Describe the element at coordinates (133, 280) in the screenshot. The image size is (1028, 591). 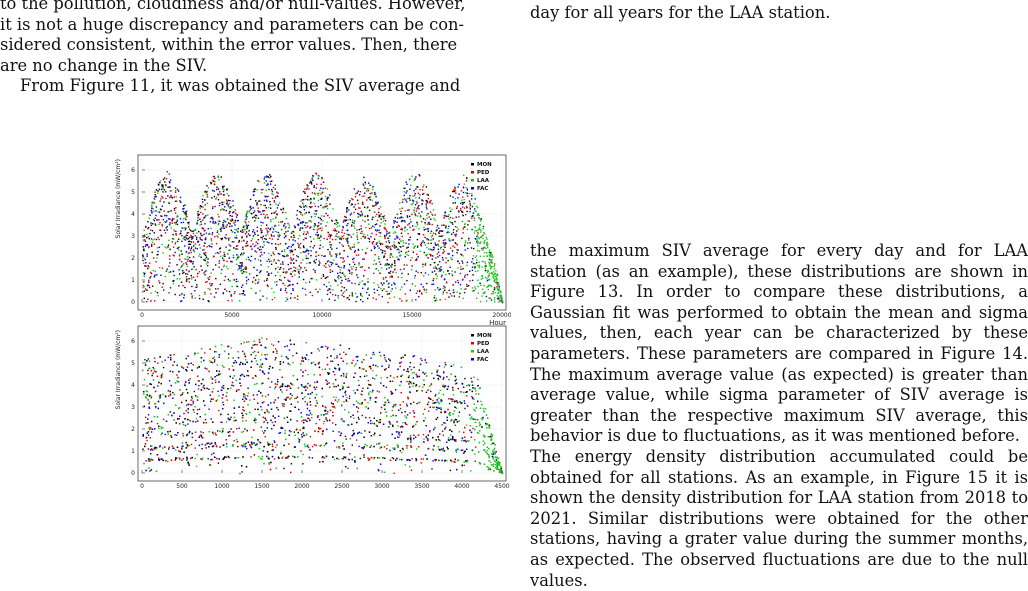
I see `y-tick-label: 1` at that location.